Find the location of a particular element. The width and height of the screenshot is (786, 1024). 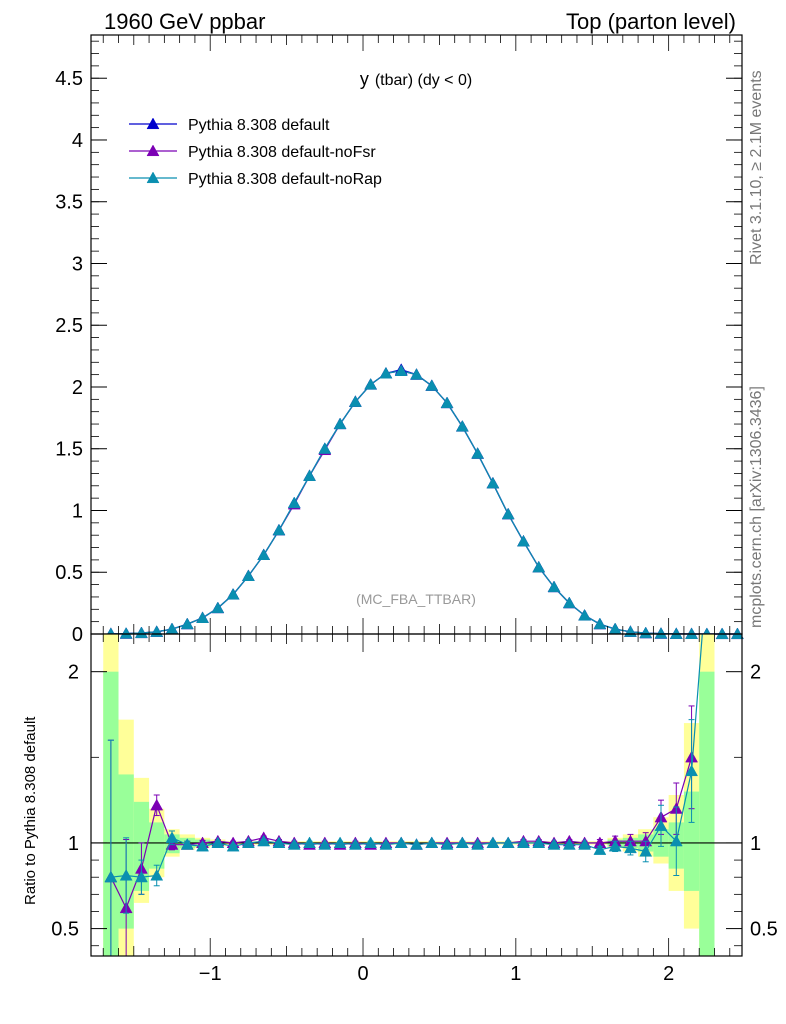

main-y-tick-label: 2 is located at coordinates (77, 388).